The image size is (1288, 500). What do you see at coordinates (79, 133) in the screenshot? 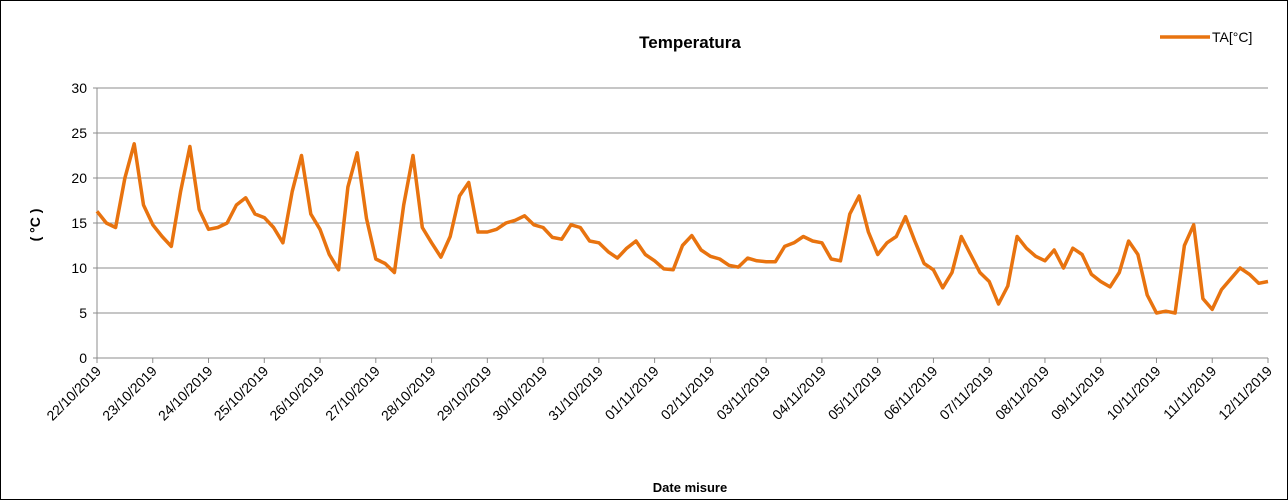
I see `y-tick-label: 25` at bounding box center [79, 133].